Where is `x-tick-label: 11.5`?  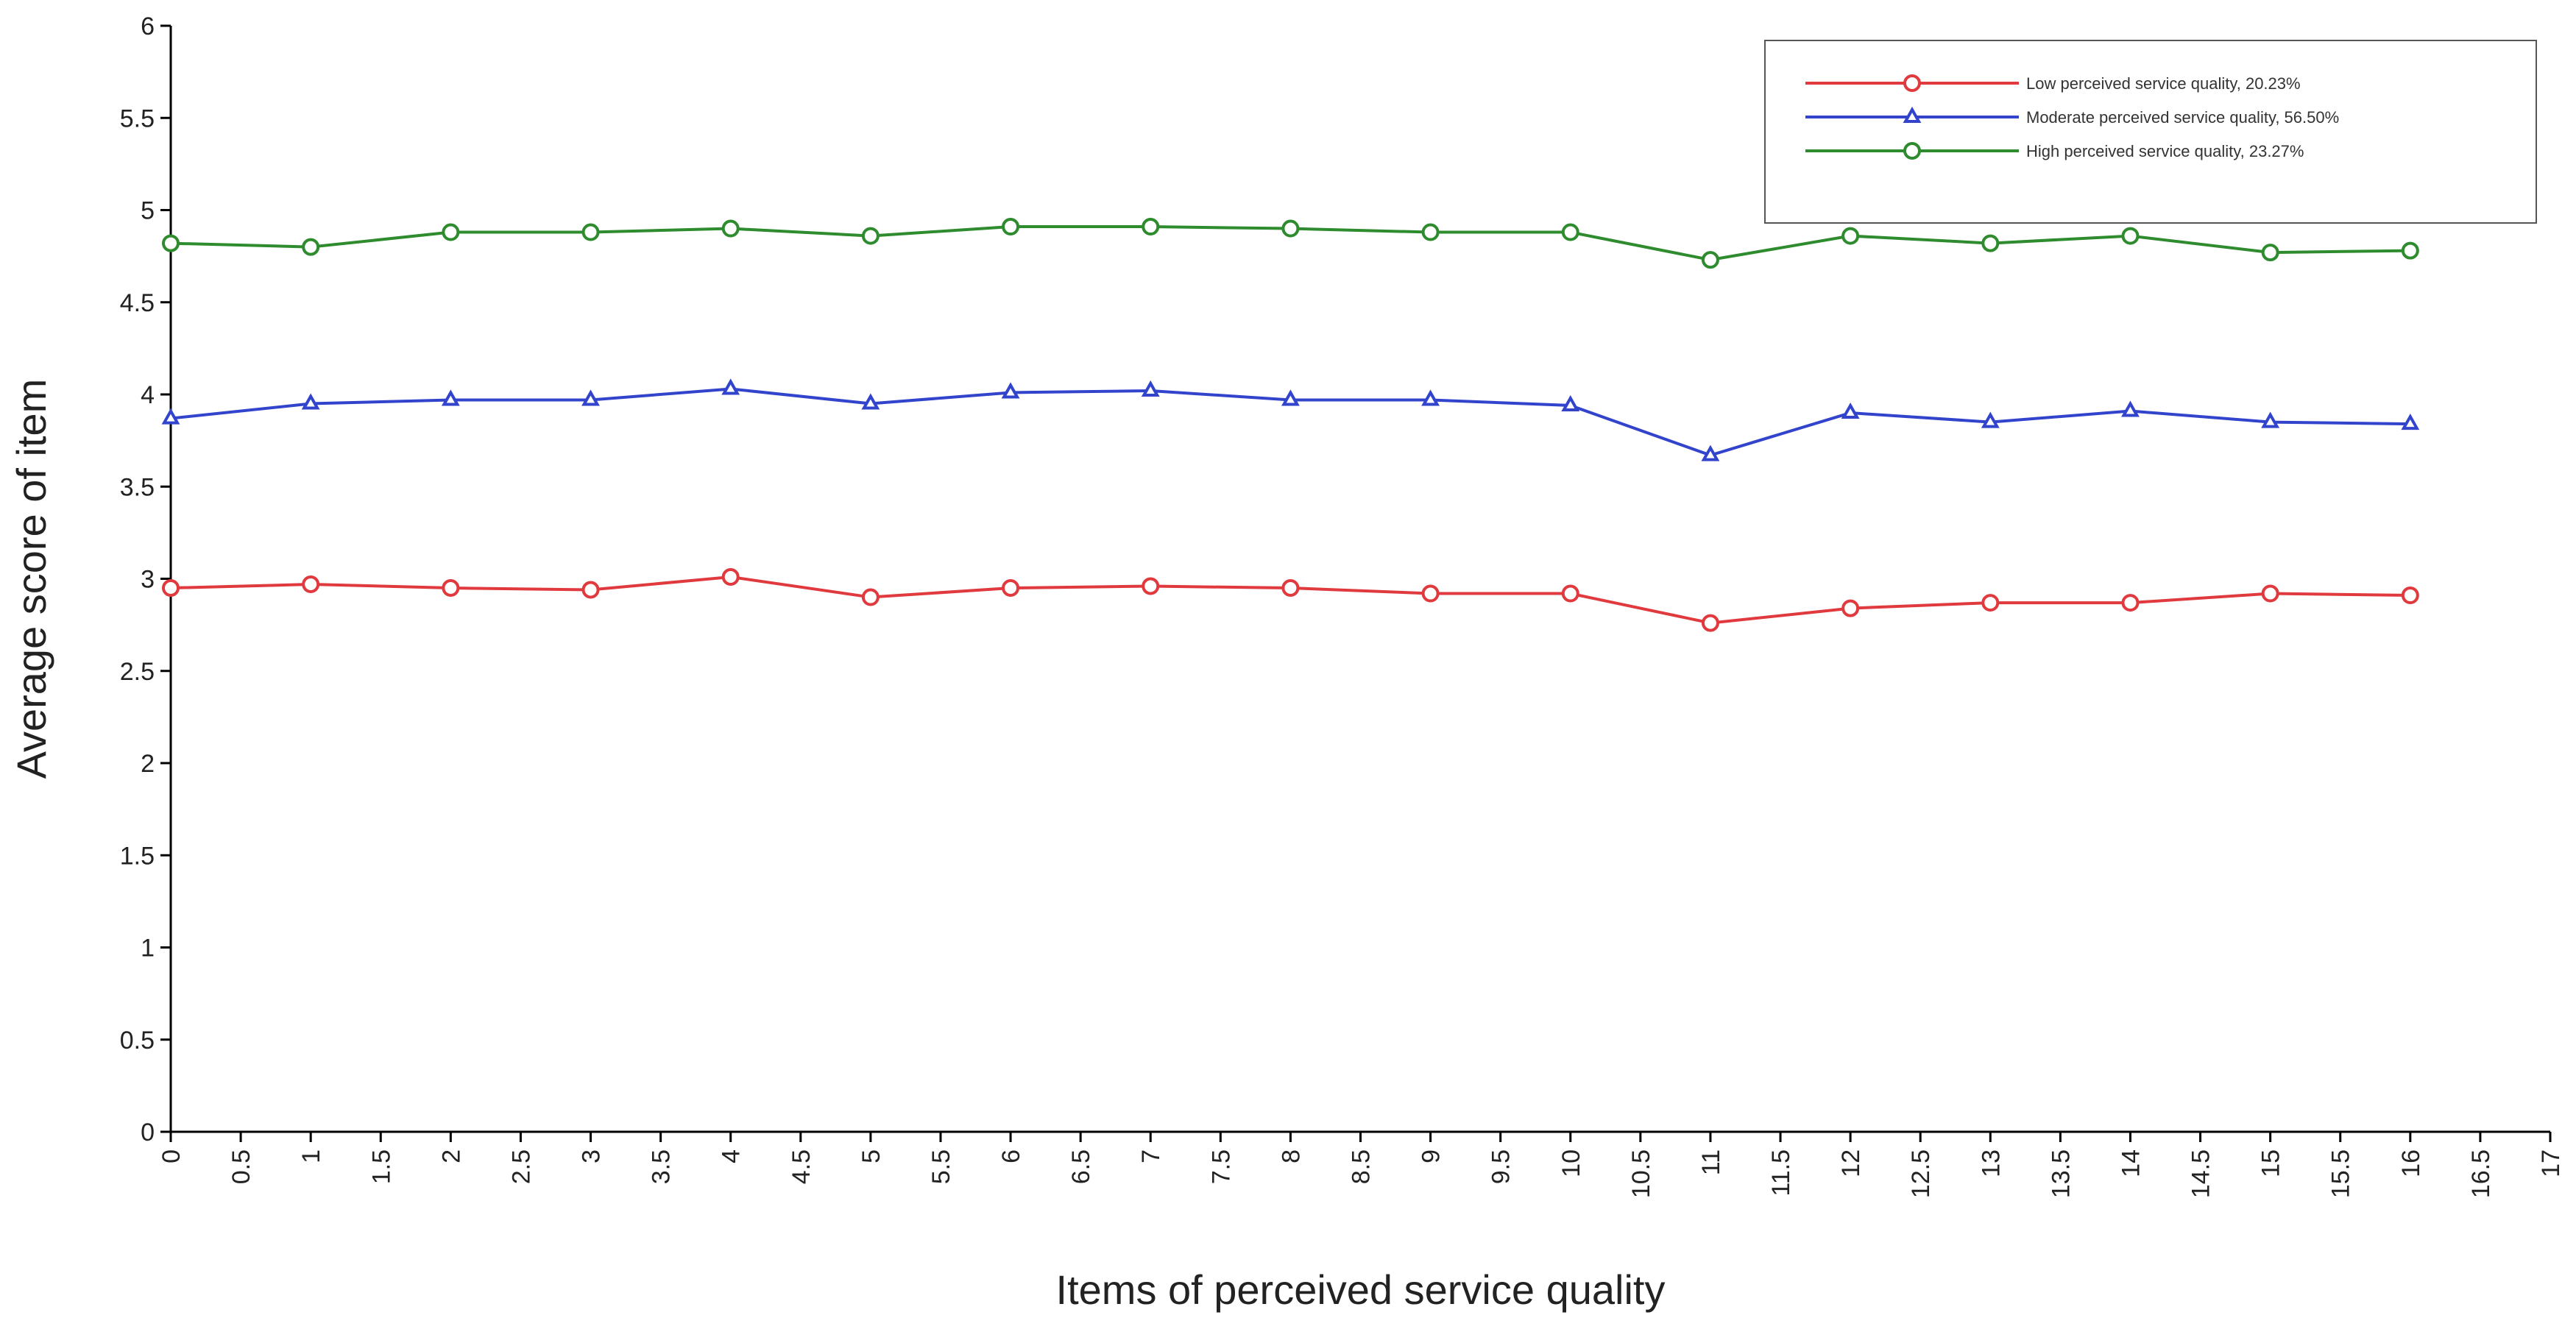
x-tick-label: 11.5 is located at coordinates (1781, 1173).